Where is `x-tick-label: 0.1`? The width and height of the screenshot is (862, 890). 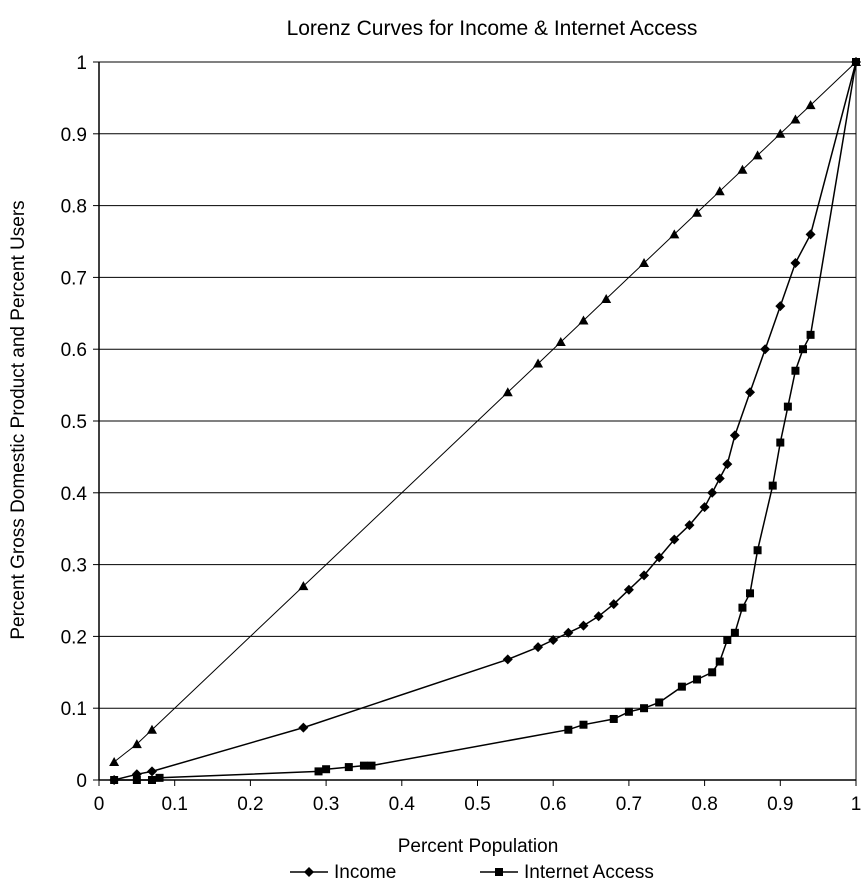 x-tick-label: 0.1 is located at coordinates (174, 804).